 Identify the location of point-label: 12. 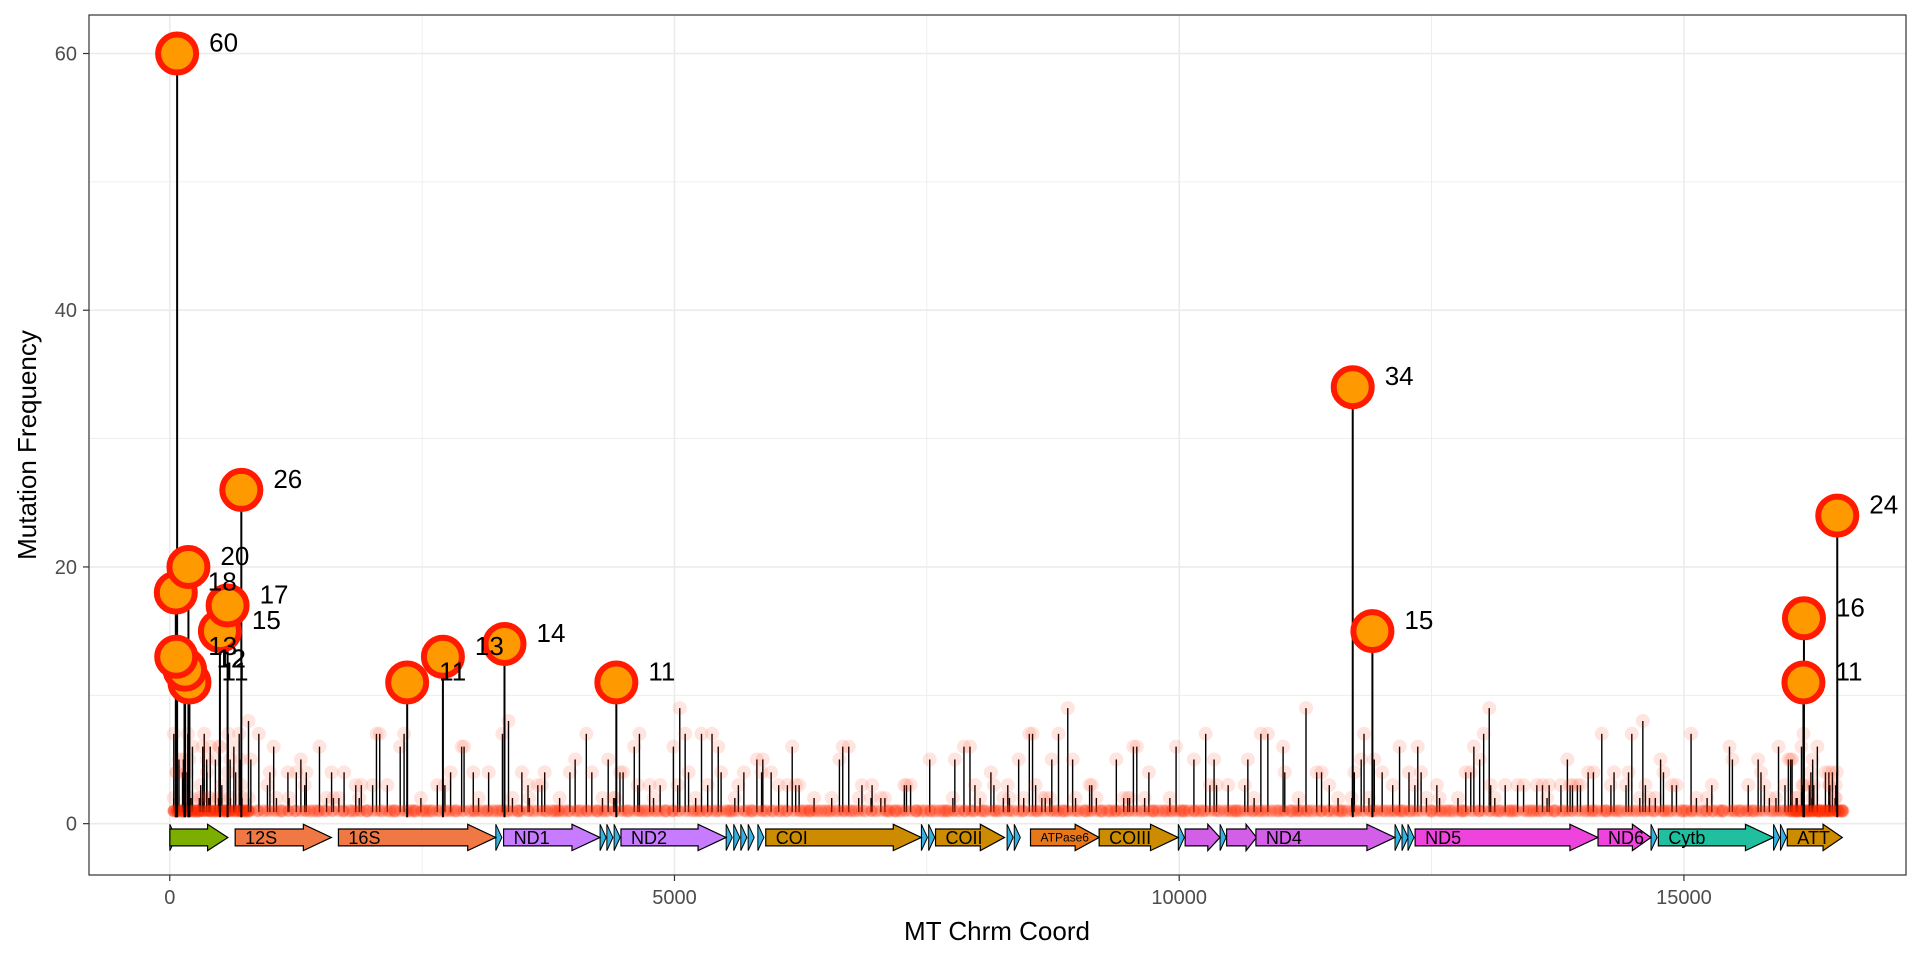
(231, 659).